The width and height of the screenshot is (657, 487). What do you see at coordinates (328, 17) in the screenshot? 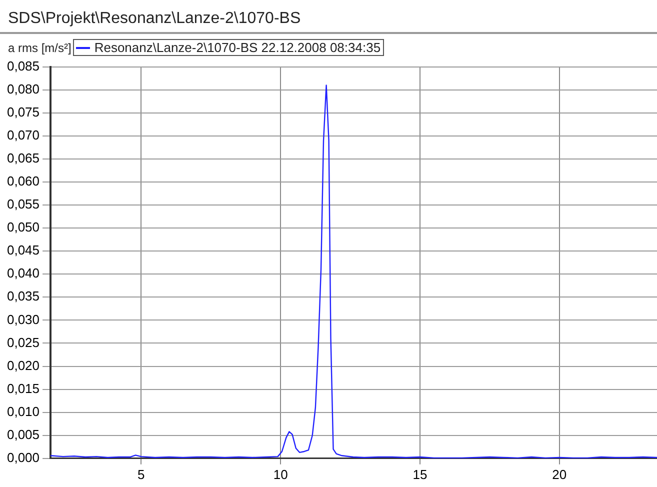
I see `chart-title: SDS\Projekt\Resonanz\Lanze-2\1070-BS` at bounding box center [328, 17].